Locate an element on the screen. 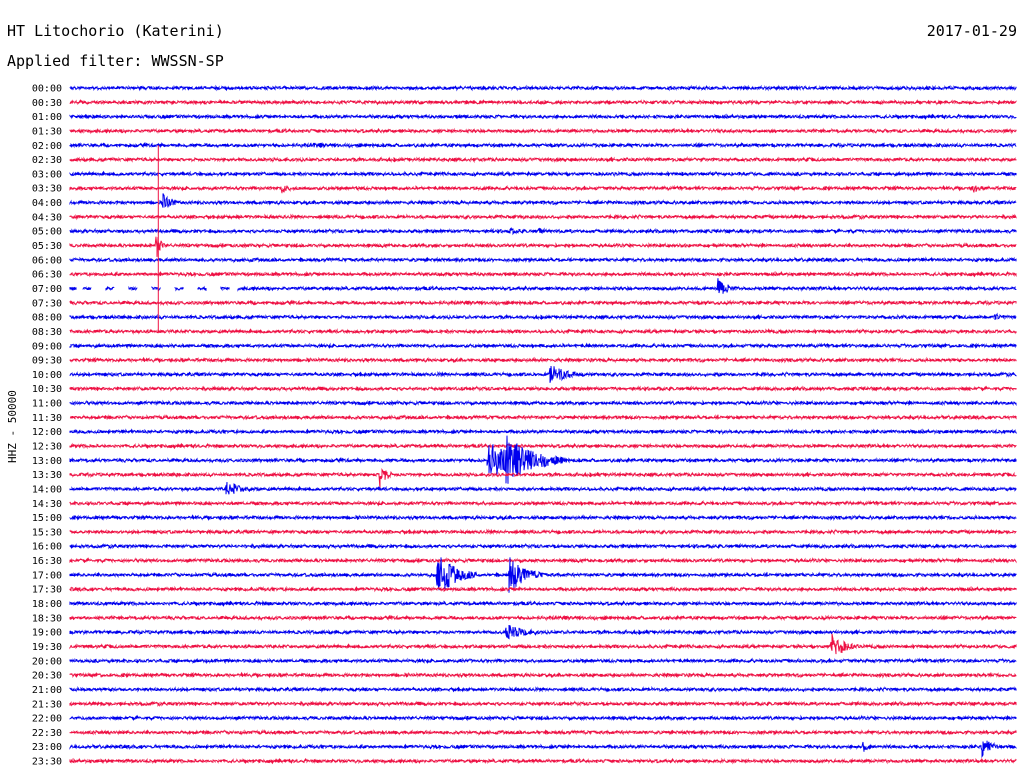 The height and width of the screenshot is (780, 1024). time-tick-label: 23:00 is located at coordinates (47, 747).